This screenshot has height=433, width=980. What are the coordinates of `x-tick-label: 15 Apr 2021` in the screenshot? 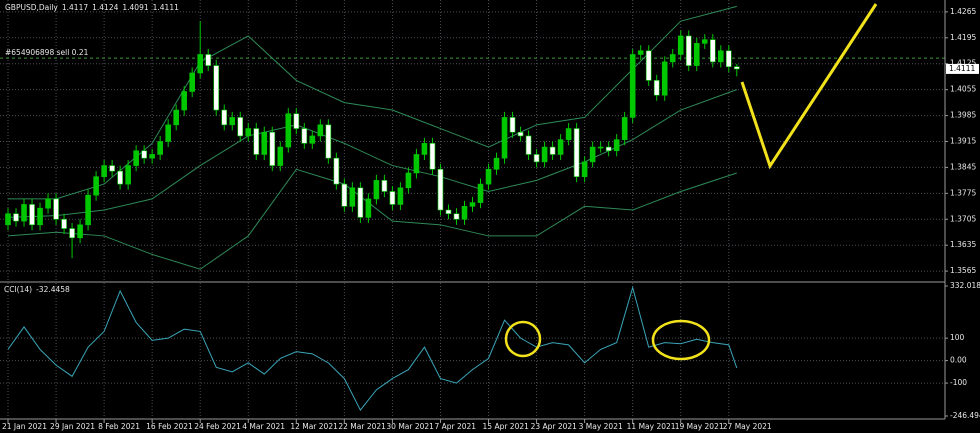 It's located at (506, 426).